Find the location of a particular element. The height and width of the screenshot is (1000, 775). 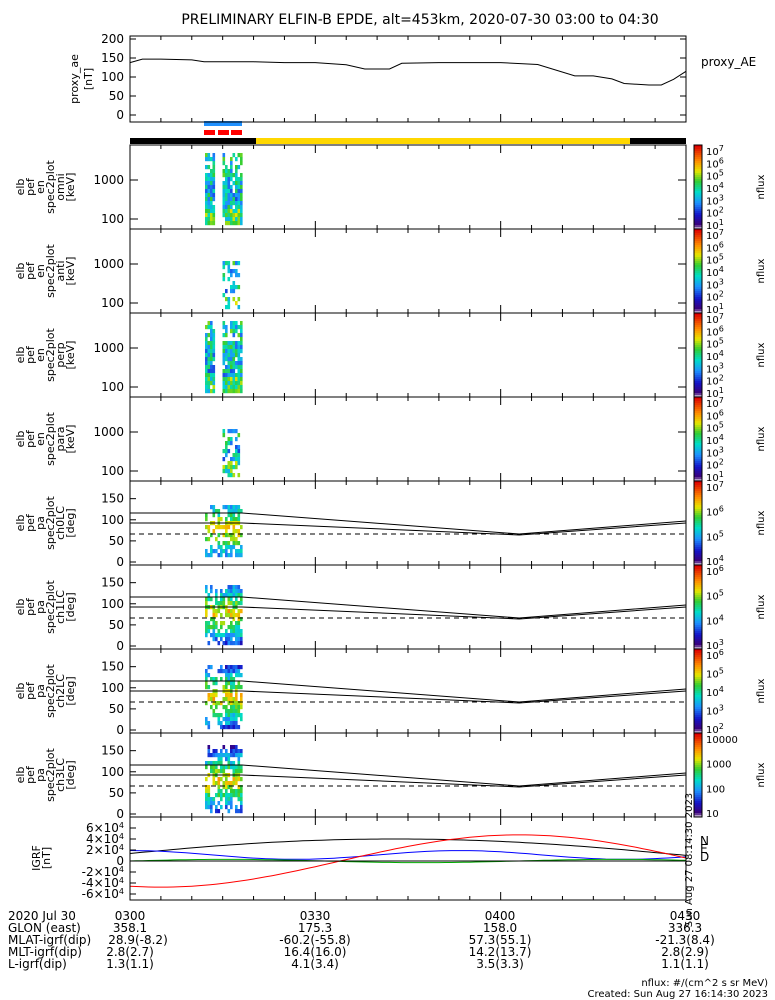

science-zone-bar is located at coordinates (223, 123).